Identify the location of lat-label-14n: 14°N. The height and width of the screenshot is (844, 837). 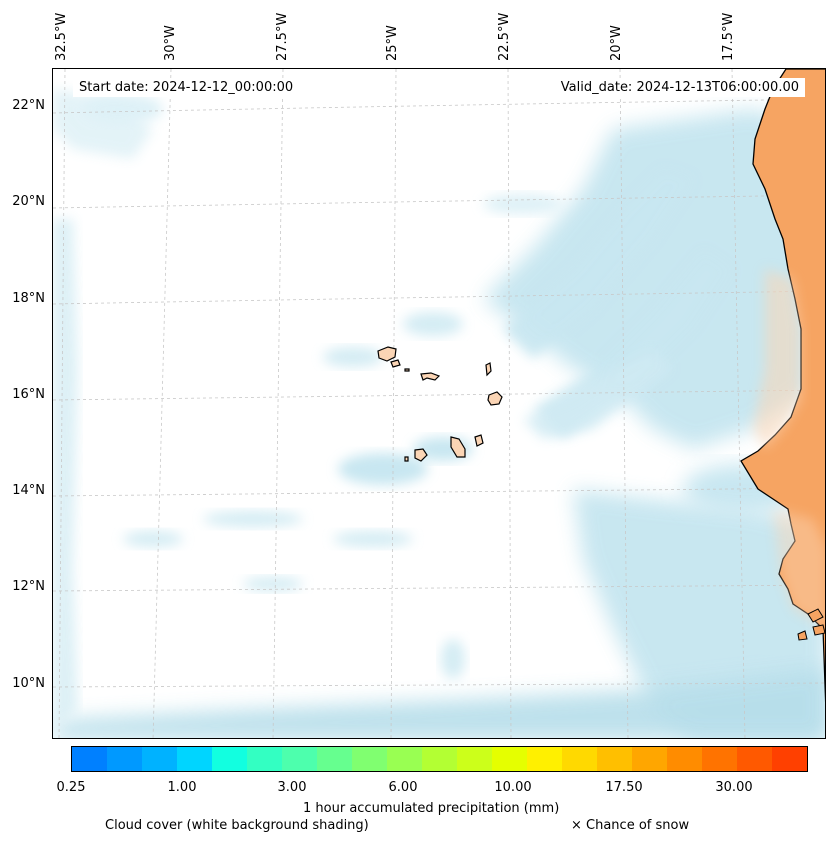
(28, 490).